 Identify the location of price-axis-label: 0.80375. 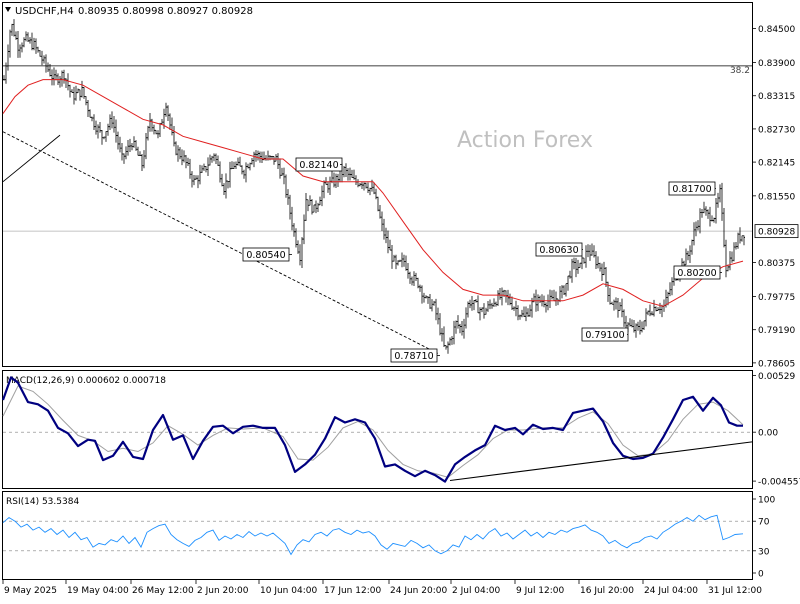
(776, 264).